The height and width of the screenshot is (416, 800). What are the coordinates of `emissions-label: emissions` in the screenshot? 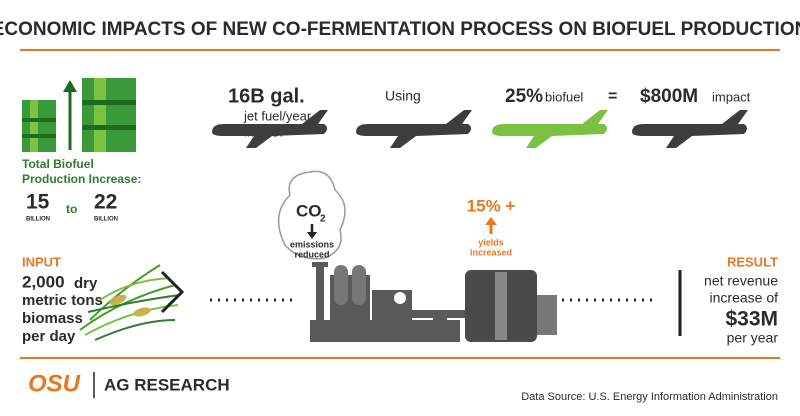 It's located at (312, 244).